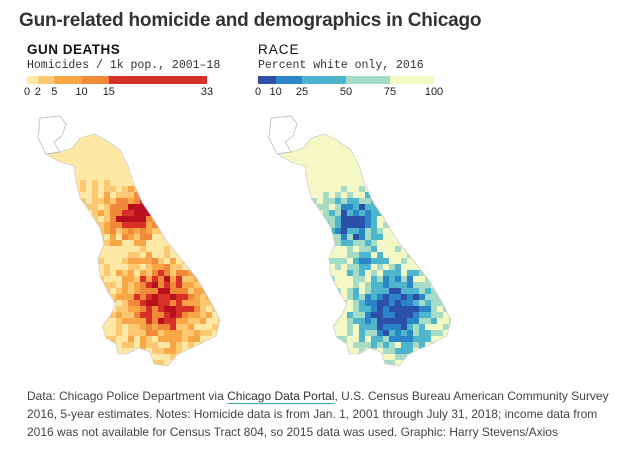 This screenshot has height=455, width=639. Describe the element at coordinates (124, 65) in the screenshot. I see `gun-deaths-subheading: Homicides / 1k pop., 2001–18` at that location.